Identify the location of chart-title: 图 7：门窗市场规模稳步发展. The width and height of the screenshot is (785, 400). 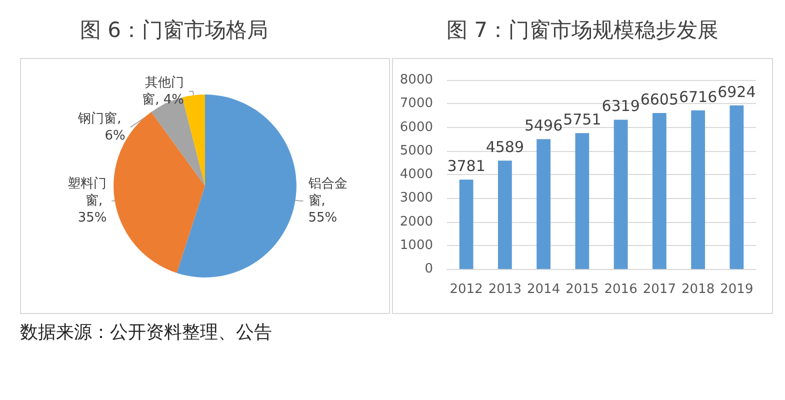
(582, 30).